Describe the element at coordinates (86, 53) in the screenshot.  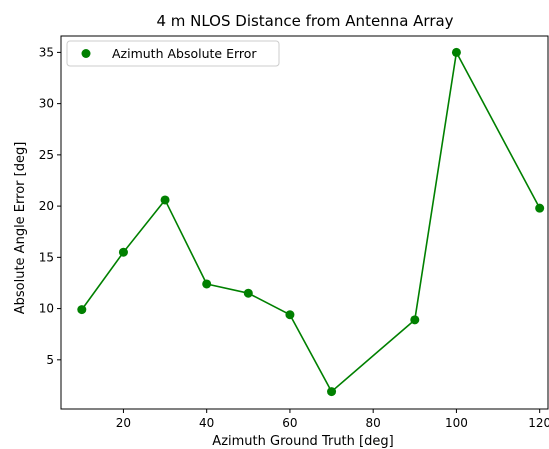
I see `legend-marker` at that location.